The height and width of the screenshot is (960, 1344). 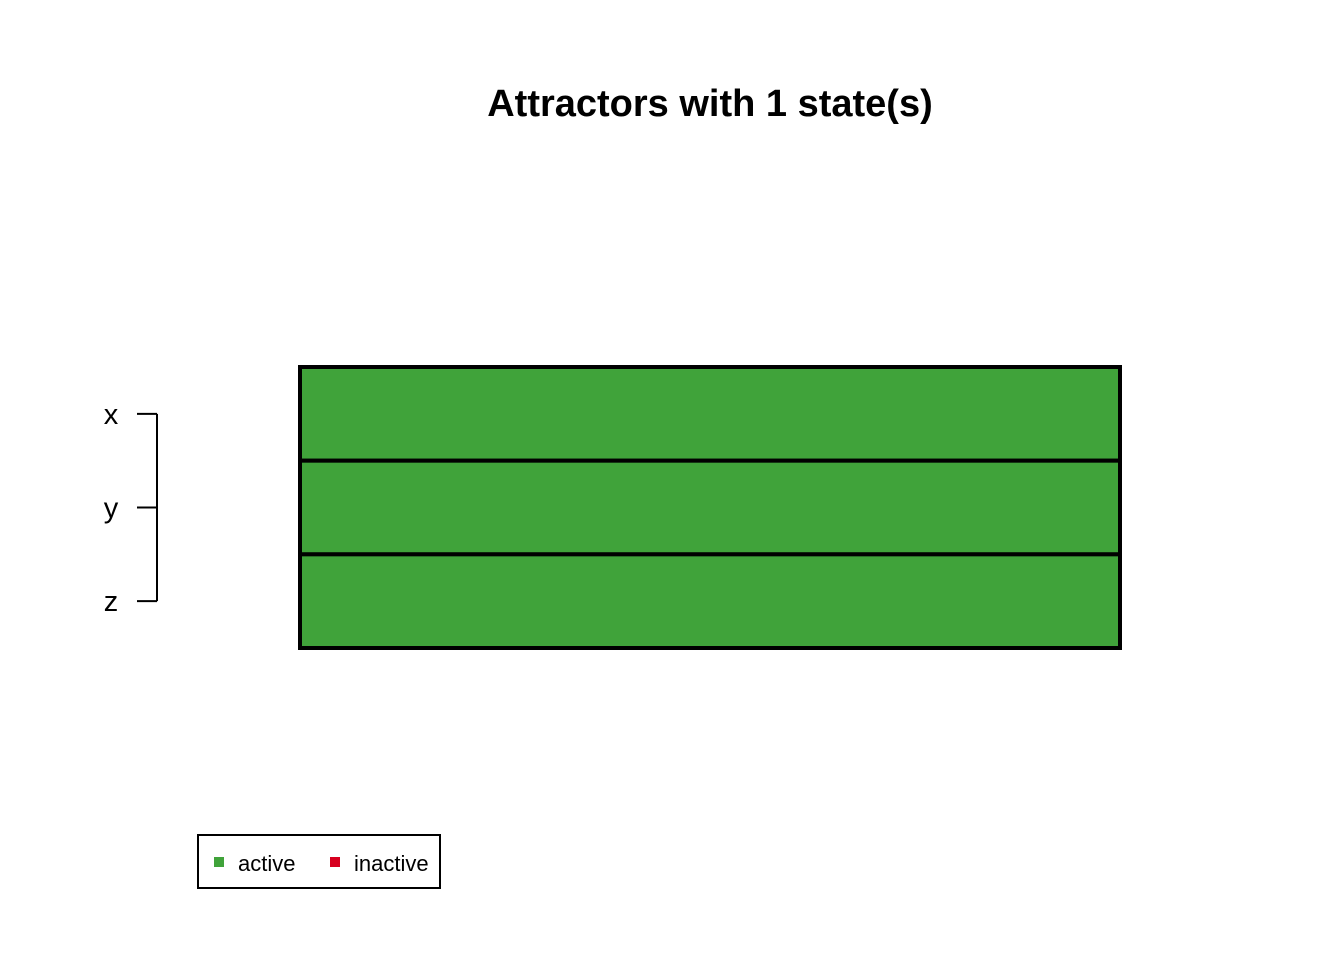 I want to click on legend-box, so click(x=319, y=861).